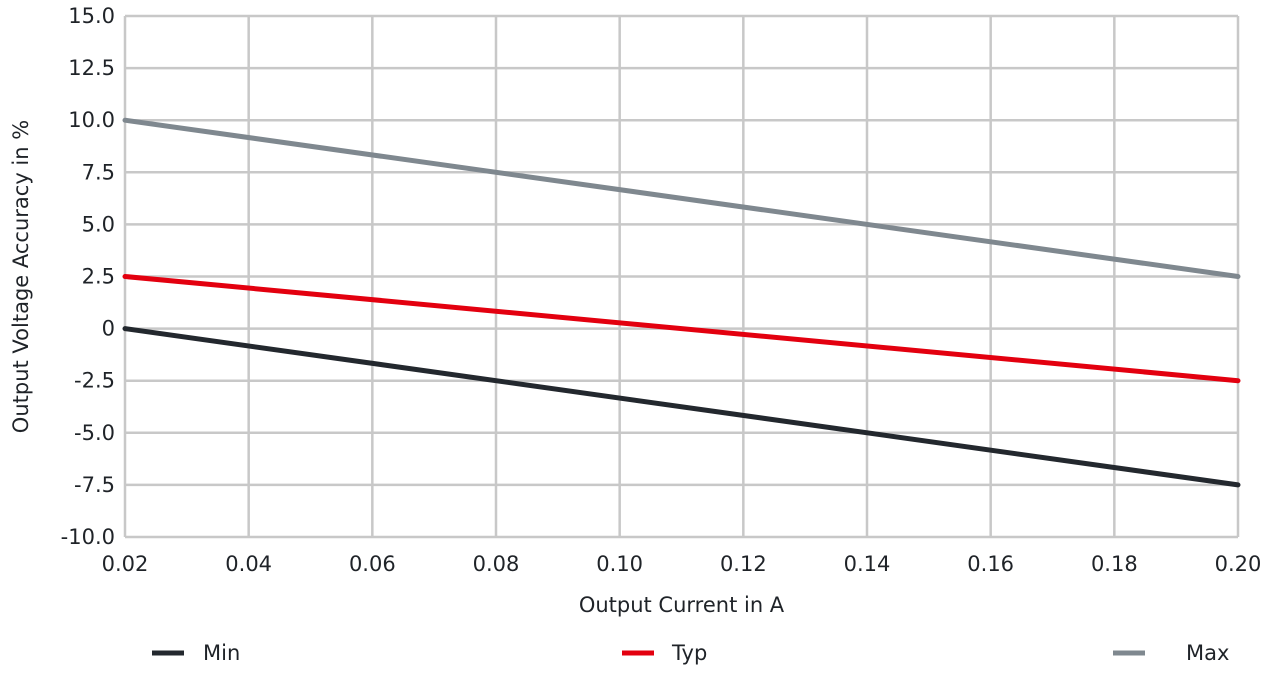 This screenshot has width=1271, height=674. Describe the element at coordinates (1114, 564) in the screenshot. I see `x-tick-label: 0.18` at that location.